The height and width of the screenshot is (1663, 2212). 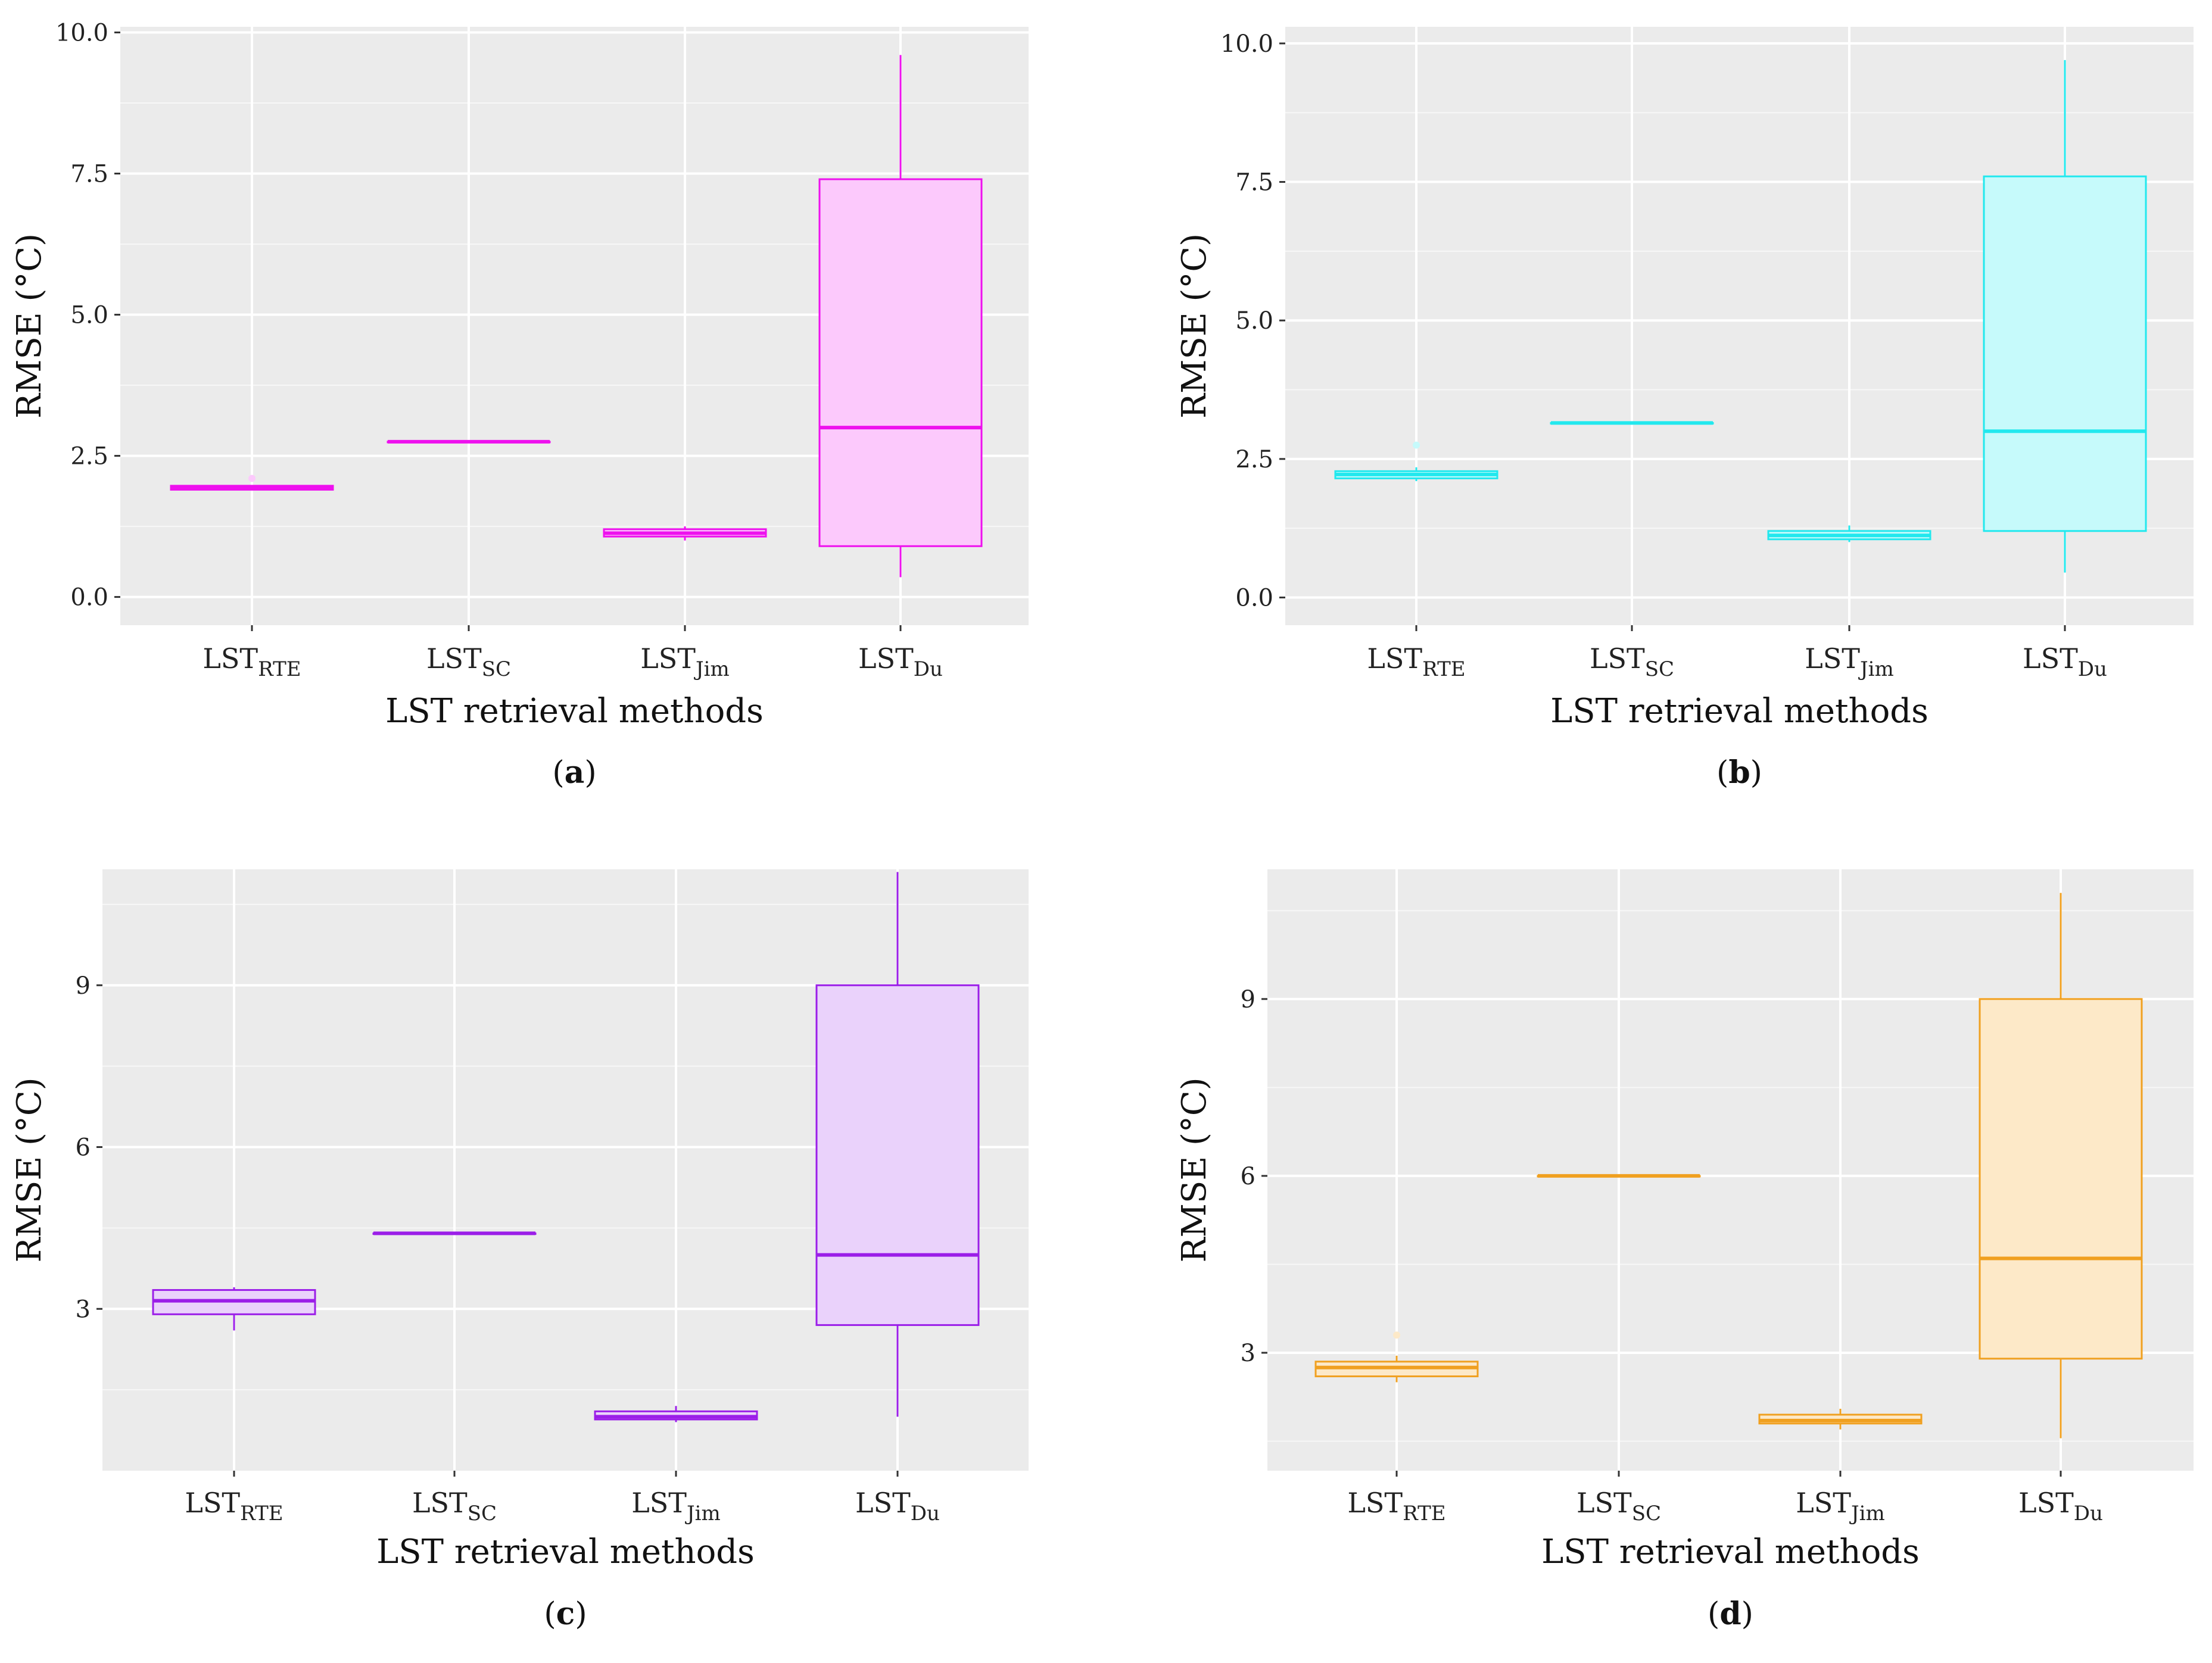 I want to click on panel-label: (b), so click(x=1739, y=773).